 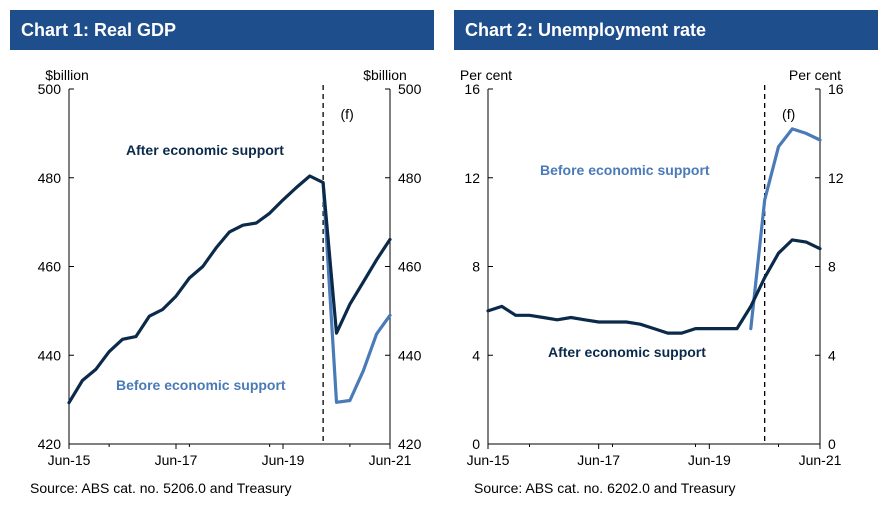 What do you see at coordinates (410, 178) in the screenshot?
I see `y-tick-label-right: 480` at bounding box center [410, 178].